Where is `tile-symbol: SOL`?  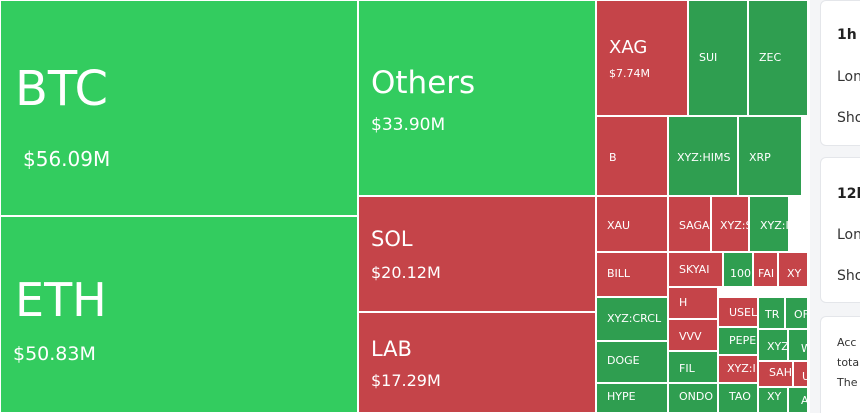 tile-symbol: SOL is located at coordinates (392, 239).